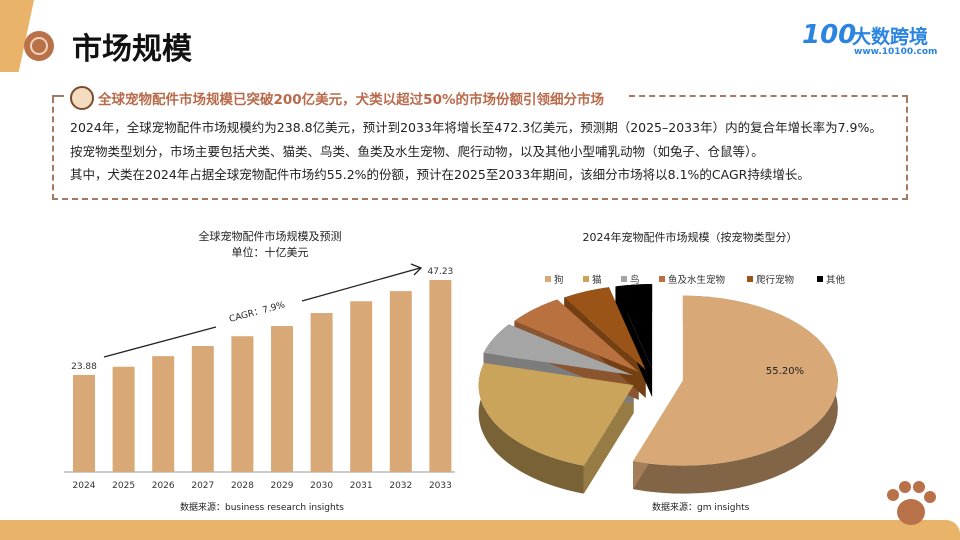  Describe the element at coordinates (132, 49) in the screenshot. I see `page-title: 市场规模` at that location.